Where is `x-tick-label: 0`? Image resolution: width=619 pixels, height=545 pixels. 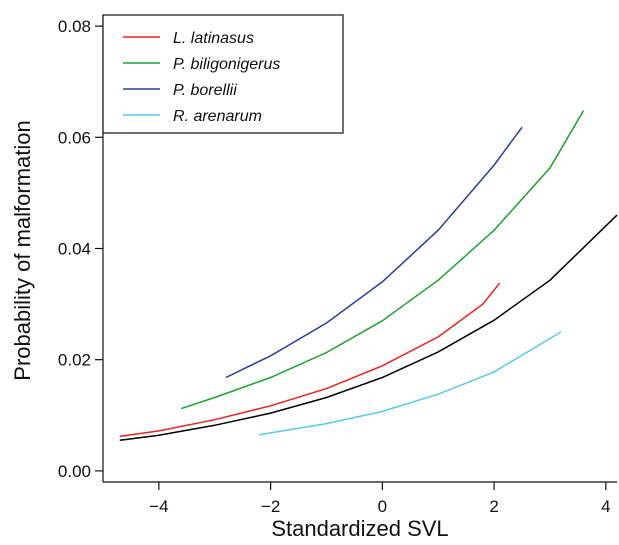
x-tick-label: 0 is located at coordinates (382, 506).